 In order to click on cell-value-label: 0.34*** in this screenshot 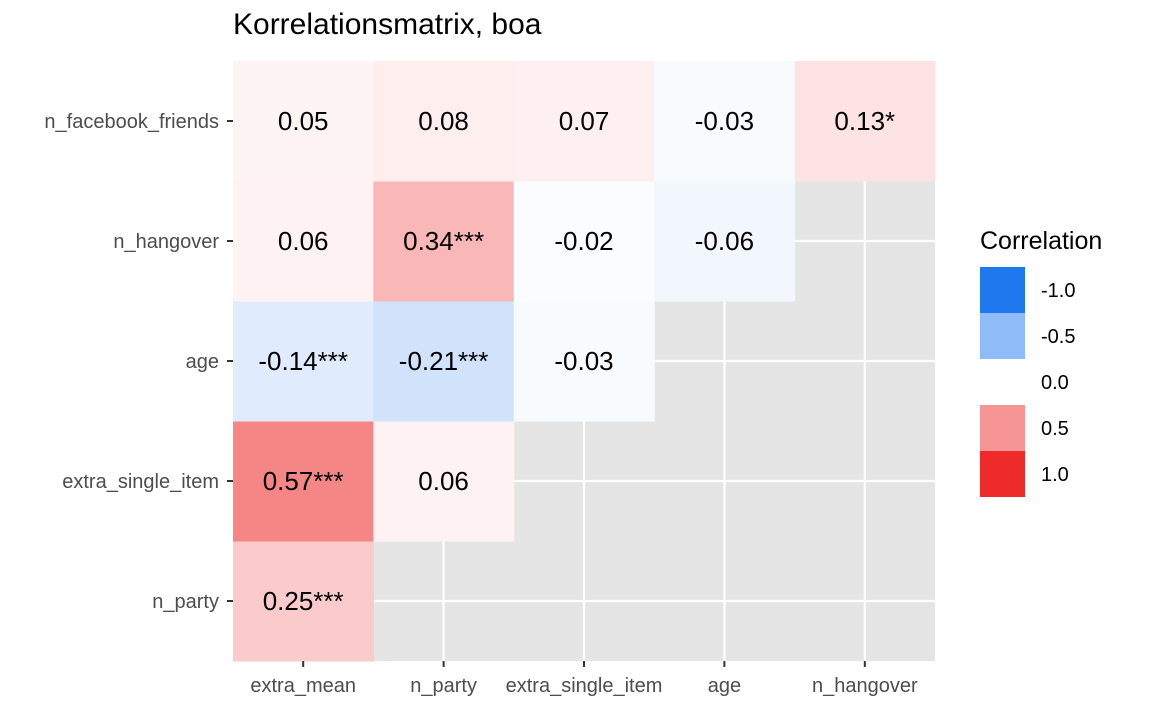, I will do `click(443, 241)`.